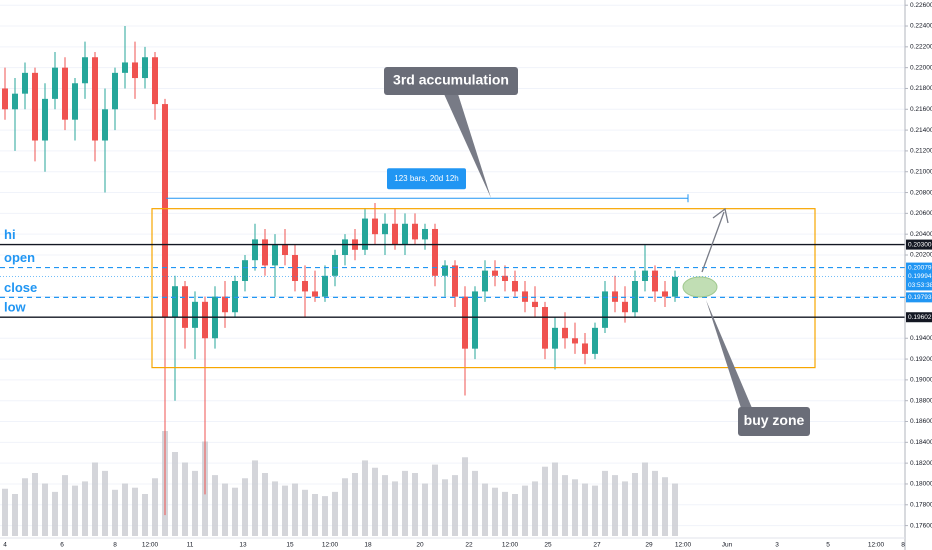 The image size is (932, 550). Describe the element at coordinates (921, 171) in the screenshot. I see `y-tick-label: 0.21000` at that location.